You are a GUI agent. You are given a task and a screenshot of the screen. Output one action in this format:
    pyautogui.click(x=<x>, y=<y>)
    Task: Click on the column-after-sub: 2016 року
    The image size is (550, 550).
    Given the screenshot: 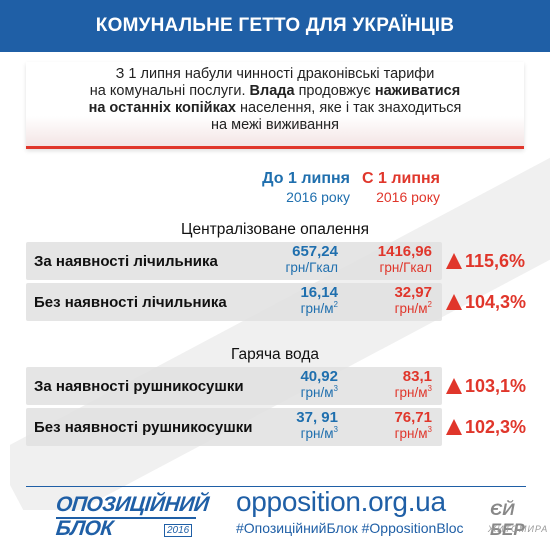 What is the action you would take?
    pyautogui.click(x=408, y=197)
    